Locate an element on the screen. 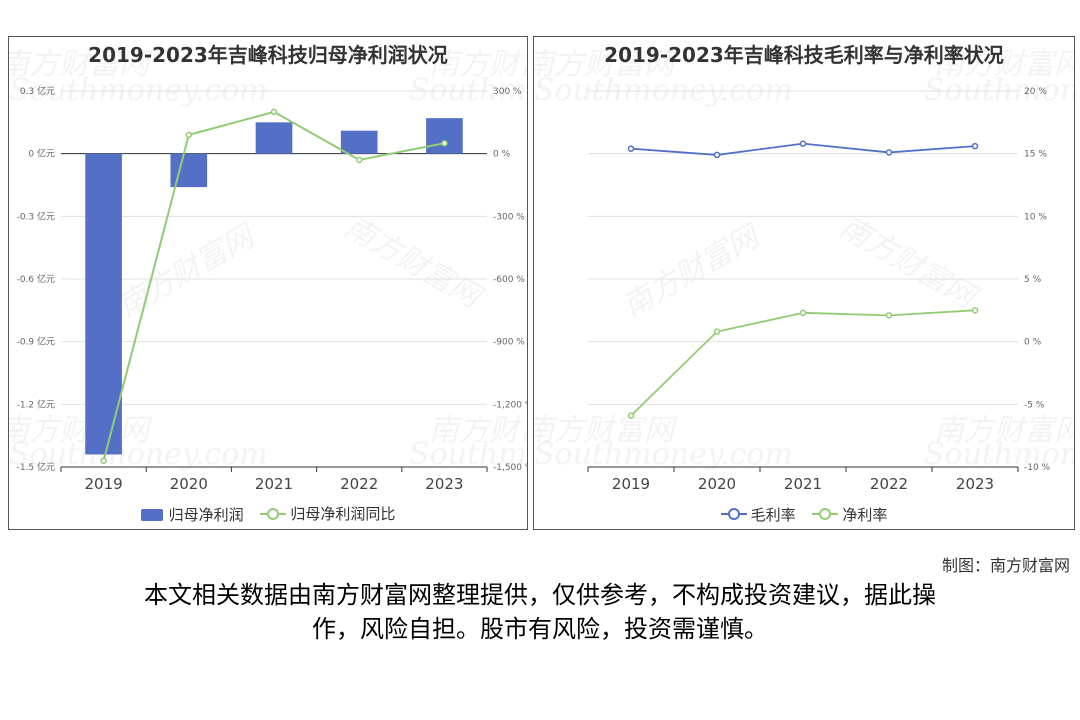 The width and height of the screenshot is (1080, 720). y-right-tick-label: 15 % is located at coordinates (1035, 155).